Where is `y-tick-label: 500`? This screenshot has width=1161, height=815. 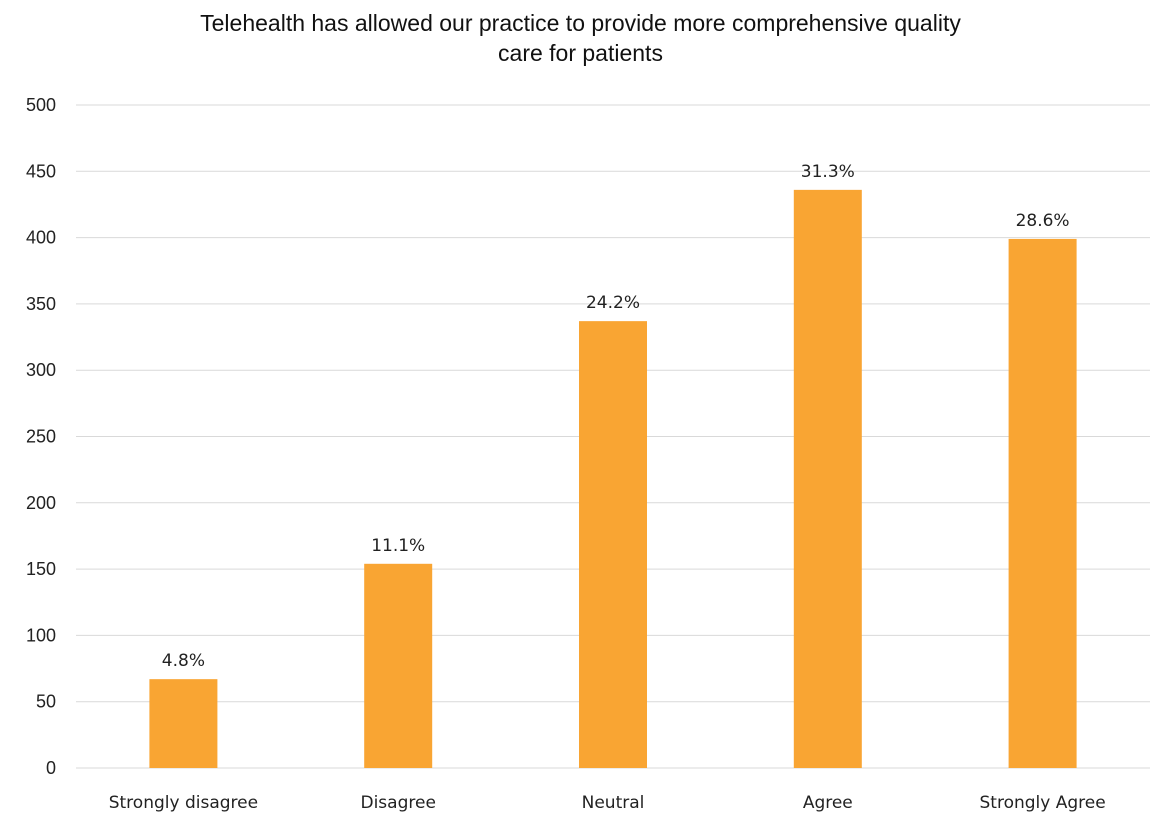
y-tick-label: 500 is located at coordinates (41, 105).